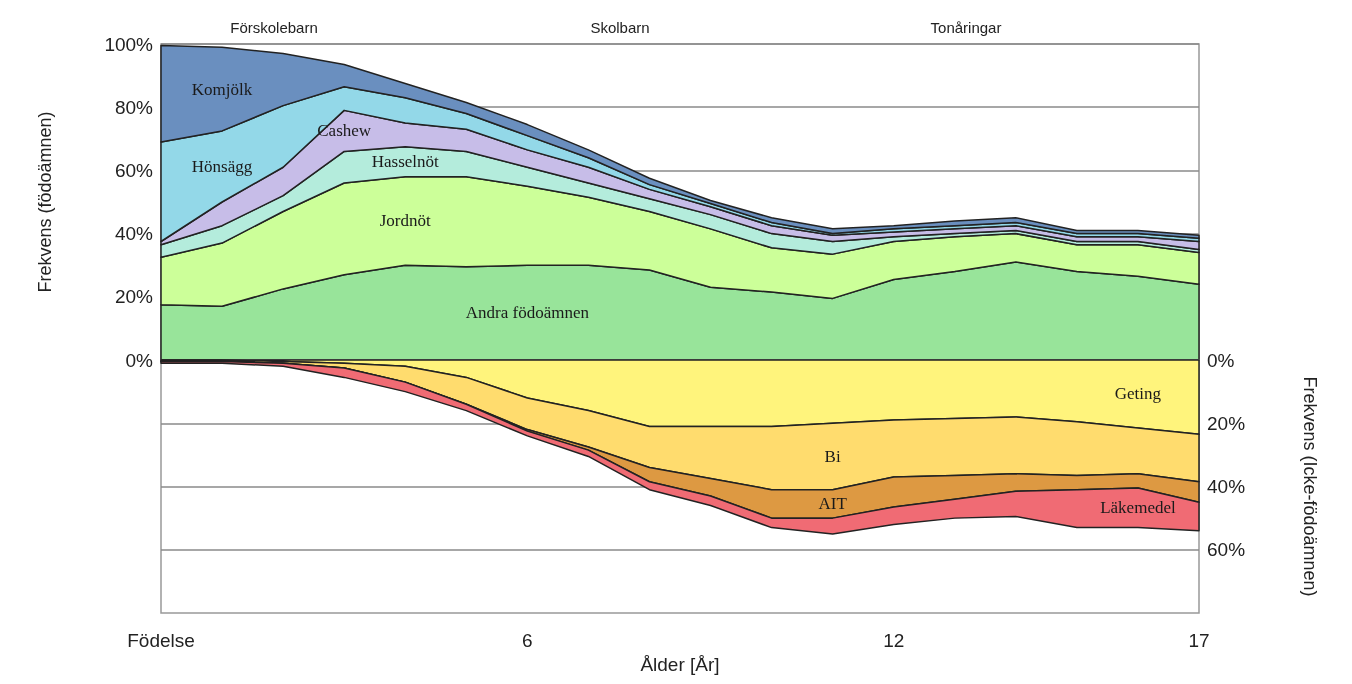 The width and height of the screenshot is (1352, 684). I want to click on series-label: Läkemedel, so click(1138, 508).